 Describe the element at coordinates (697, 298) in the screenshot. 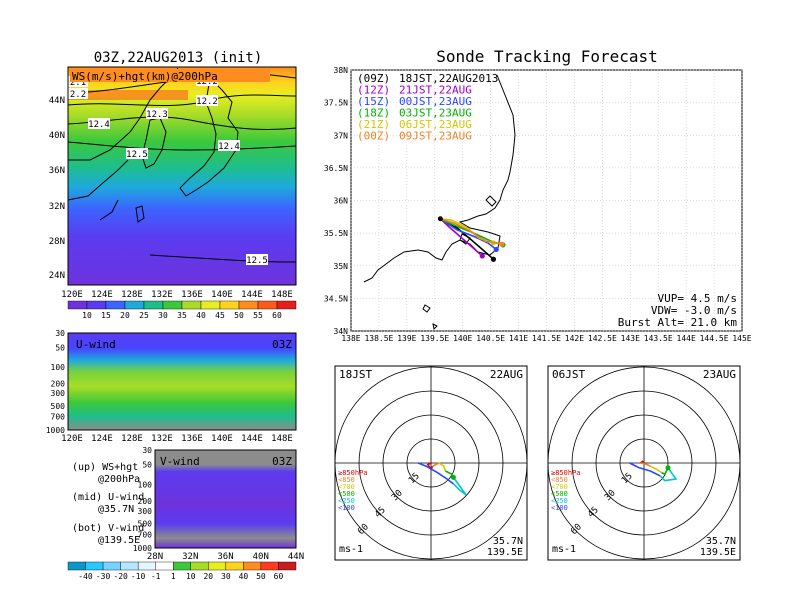

I see `param-vup: VUP= 4.5 m/s` at that location.